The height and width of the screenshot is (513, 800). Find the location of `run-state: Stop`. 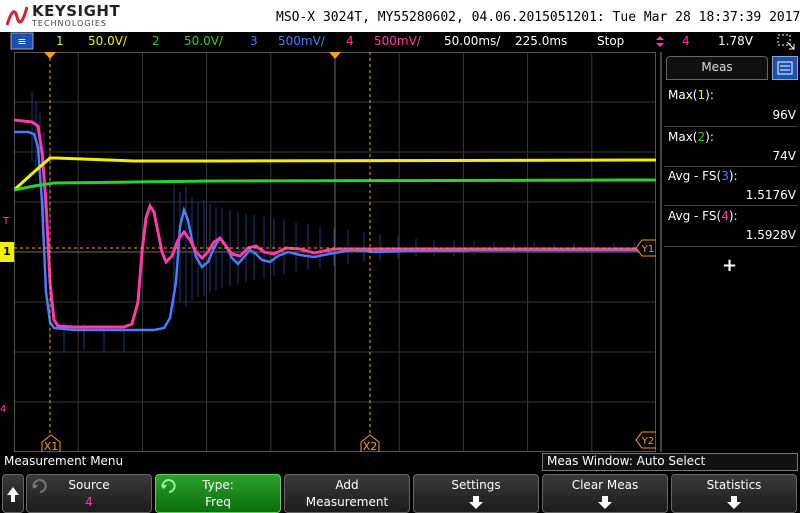

run-state: Stop is located at coordinates (611, 41).